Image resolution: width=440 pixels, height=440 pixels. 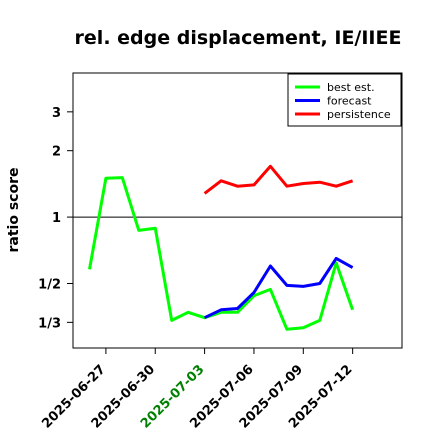 I want to click on y-tick-label: 1/2, so click(x=49, y=284).